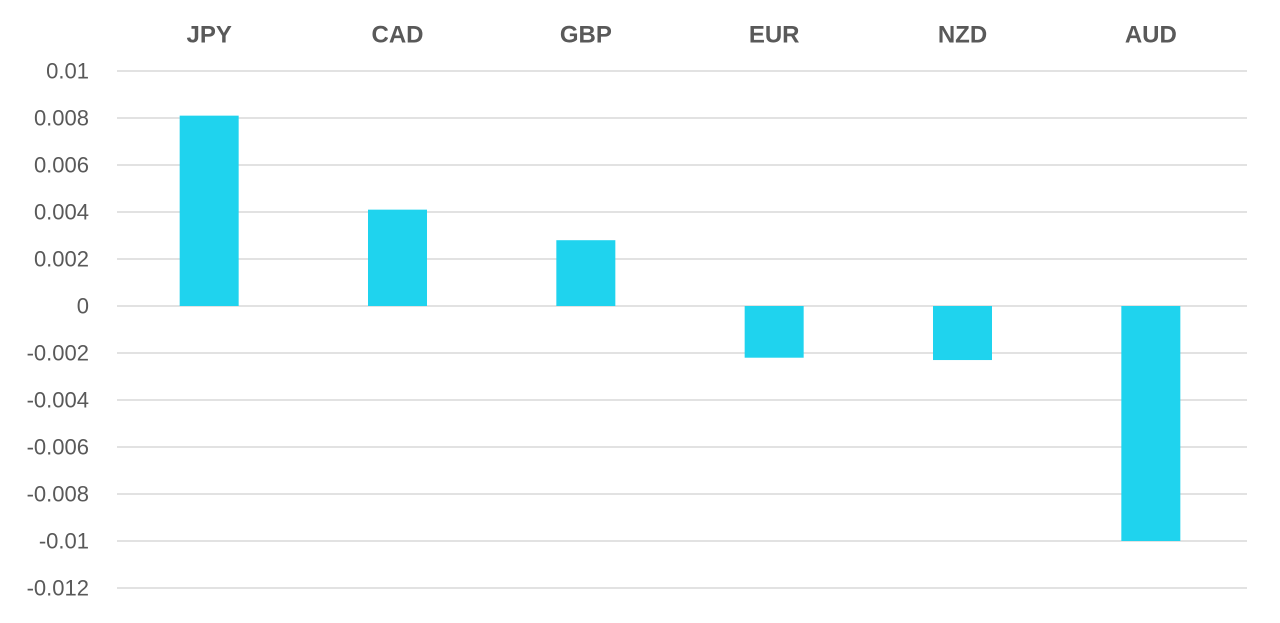 Image resolution: width=1280 pixels, height=623 pixels. Describe the element at coordinates (67, 71) in the screenshot. I see `y-tick-label: 0.01` at that location.